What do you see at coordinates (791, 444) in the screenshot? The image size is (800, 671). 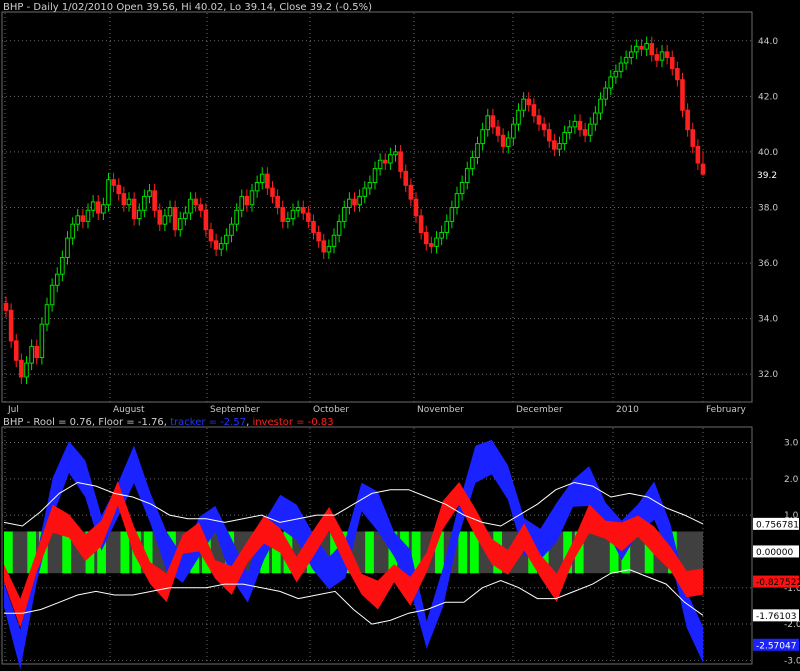 I see `indicator-tick-label: 3.0` at bounding box center [791, 444].